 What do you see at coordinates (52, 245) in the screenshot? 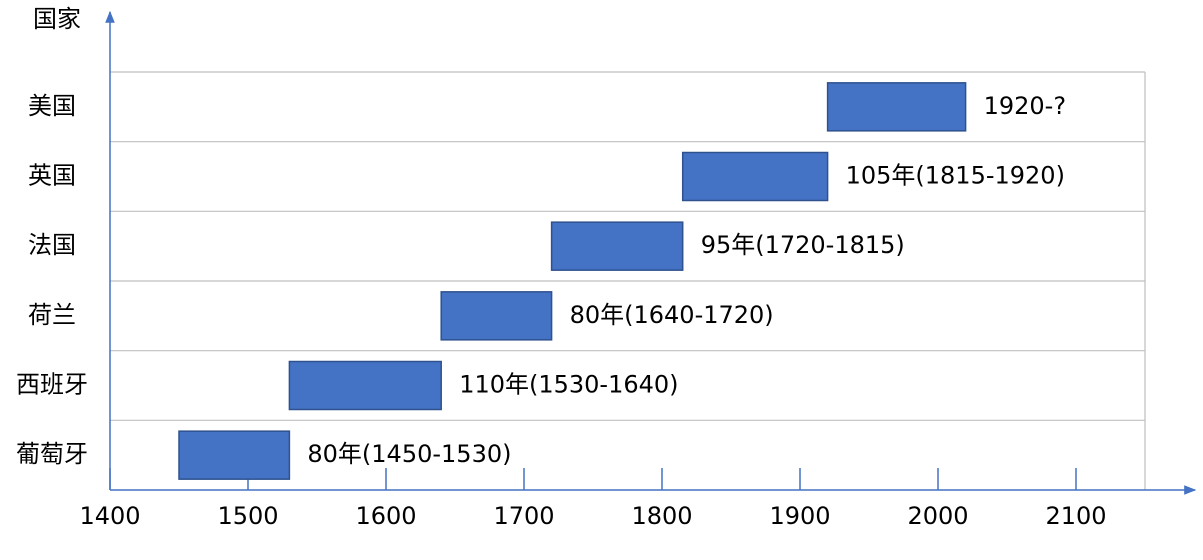
I see `y-tick-label: 法国` at bounding box center [52, 245].